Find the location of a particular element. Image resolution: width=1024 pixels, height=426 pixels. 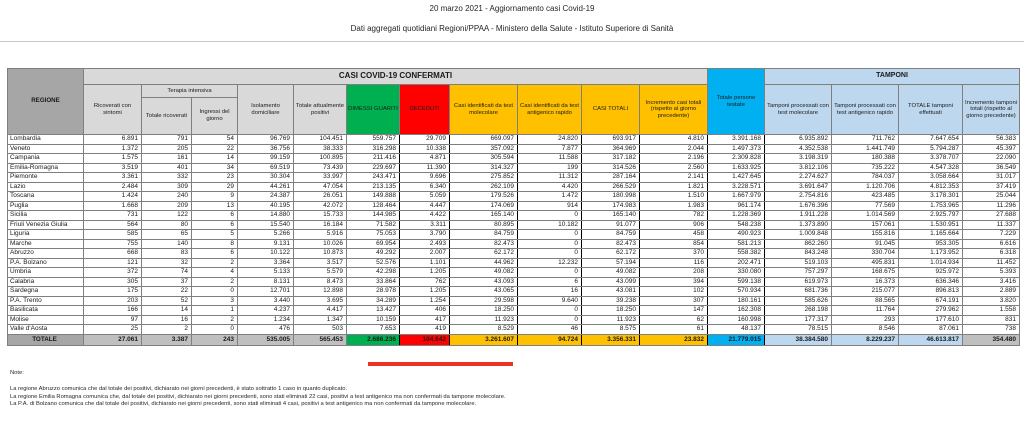

table-cell: 1.575 is located at coordinates (112, 158).